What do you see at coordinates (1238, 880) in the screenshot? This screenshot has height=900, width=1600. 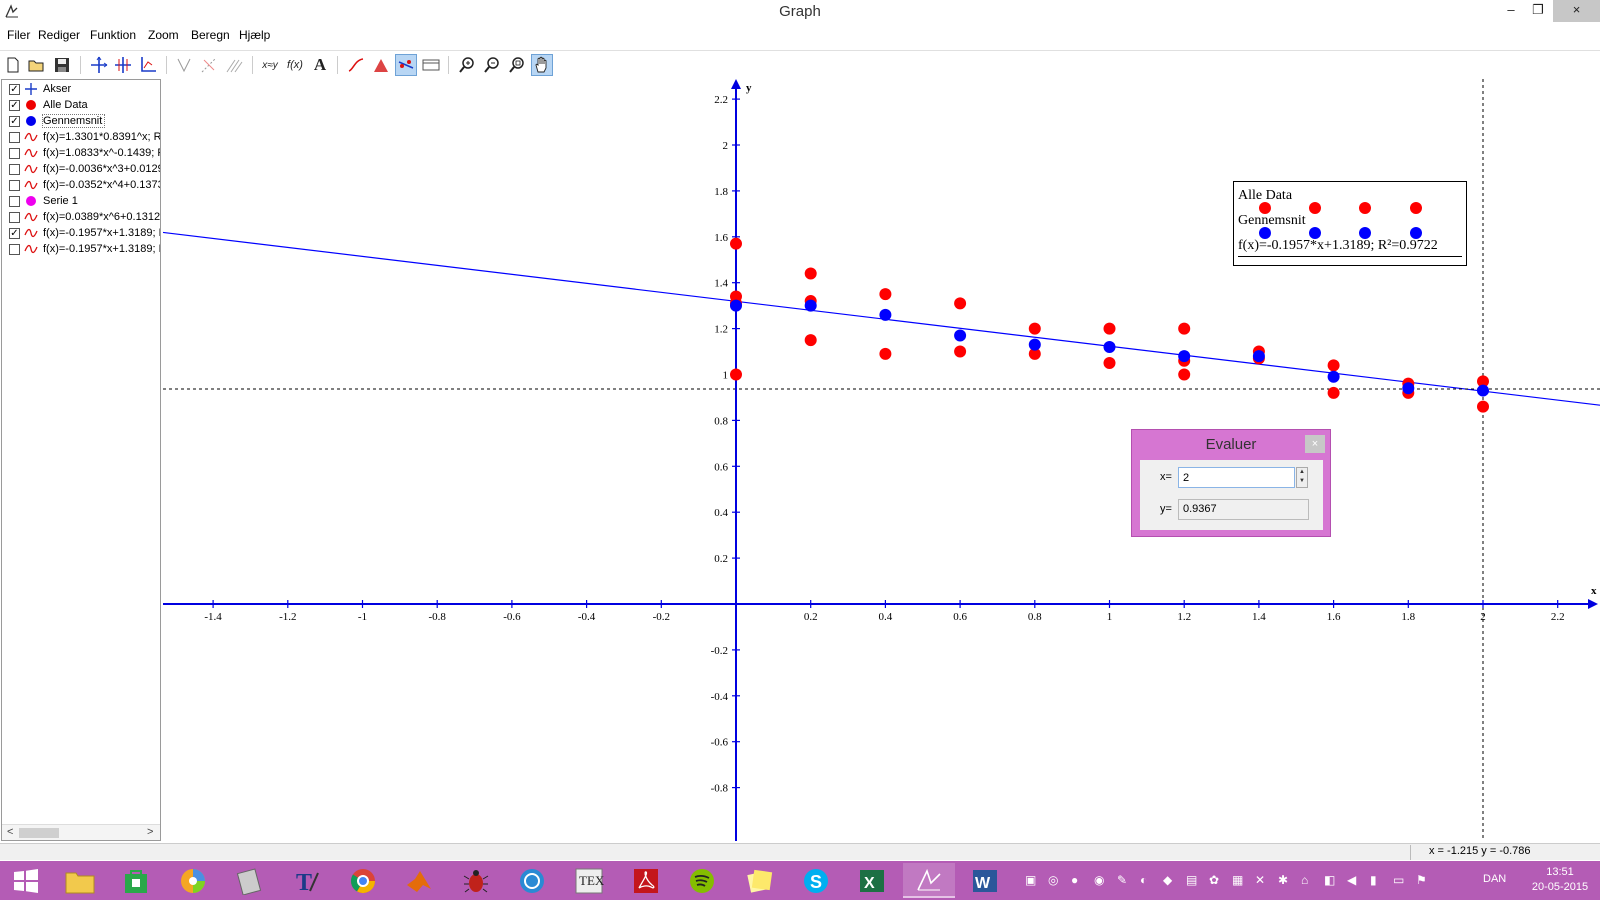 I see `tray-app-icon: ▦` at bounding box center [1238, 880].